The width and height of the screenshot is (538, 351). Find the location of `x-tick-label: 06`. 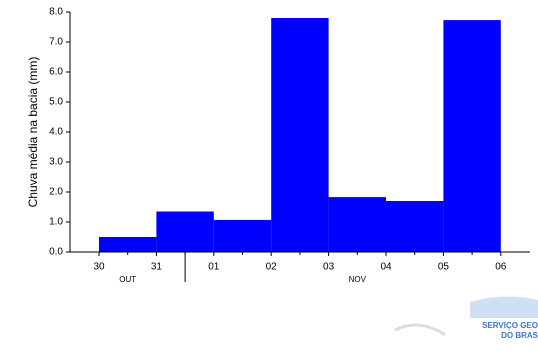

x-tick-label: 06 is located at coordinates (501, 267).